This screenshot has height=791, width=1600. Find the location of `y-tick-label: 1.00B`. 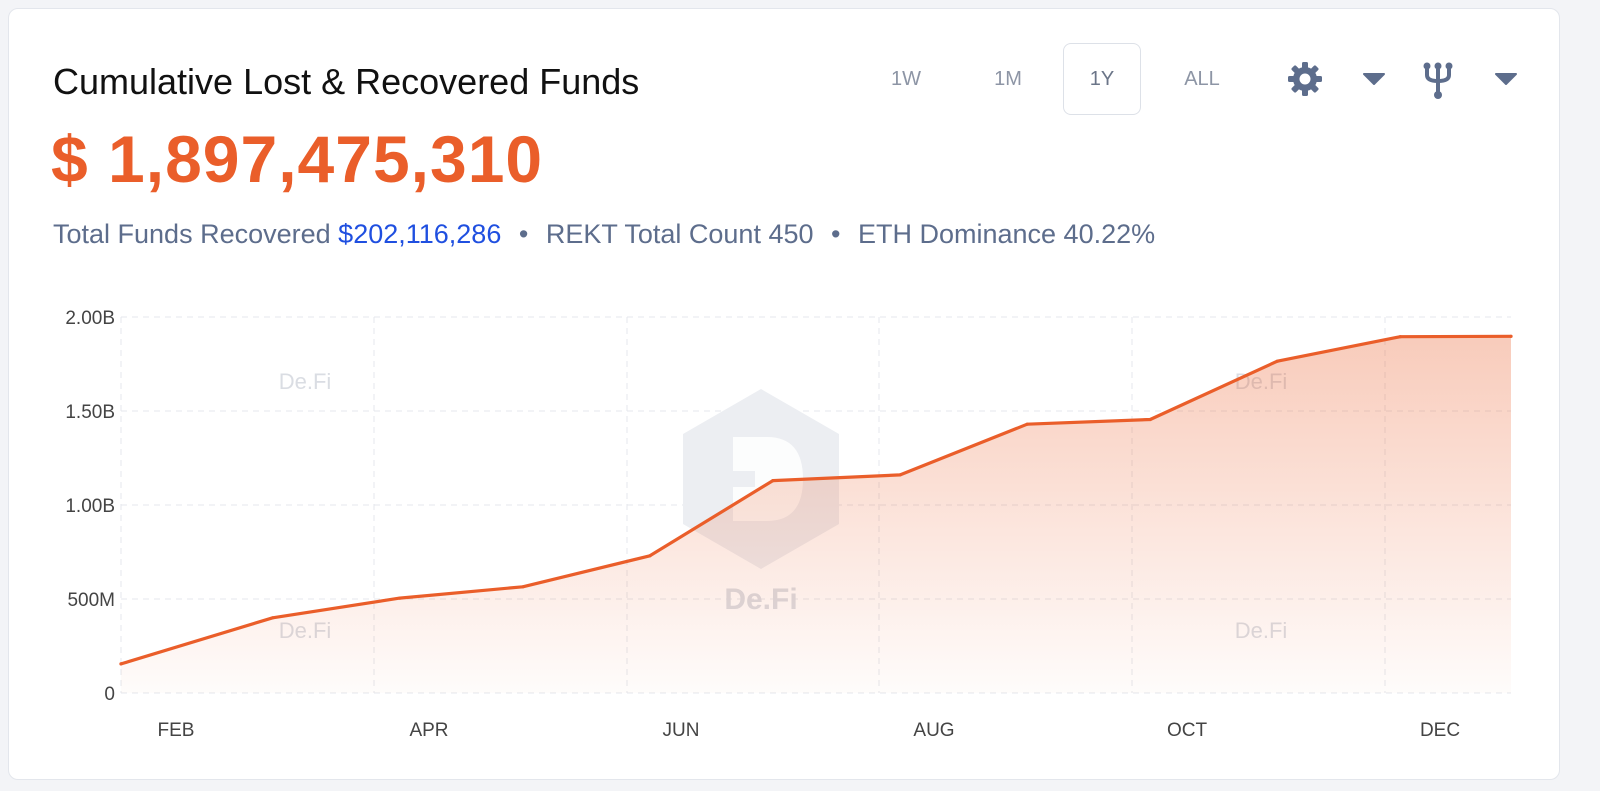

y-tick-label: 1.00B is located at coordinates (90, 506).